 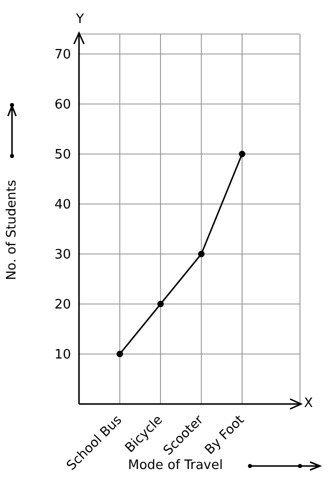 What do you see at coordinates (62, 155) in the screenshot?
I see `y-tick-label: 50` at bounding box center [62, 155].